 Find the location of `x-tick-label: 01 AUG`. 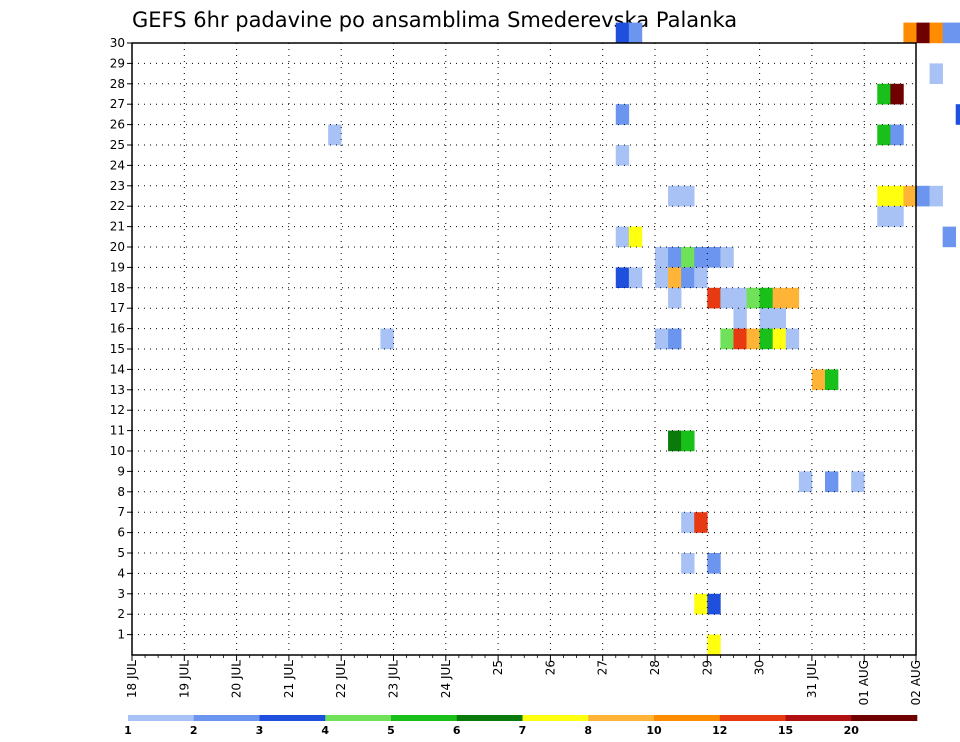

x-tick-label: 01 AUG is located at coordinates (864, 682).